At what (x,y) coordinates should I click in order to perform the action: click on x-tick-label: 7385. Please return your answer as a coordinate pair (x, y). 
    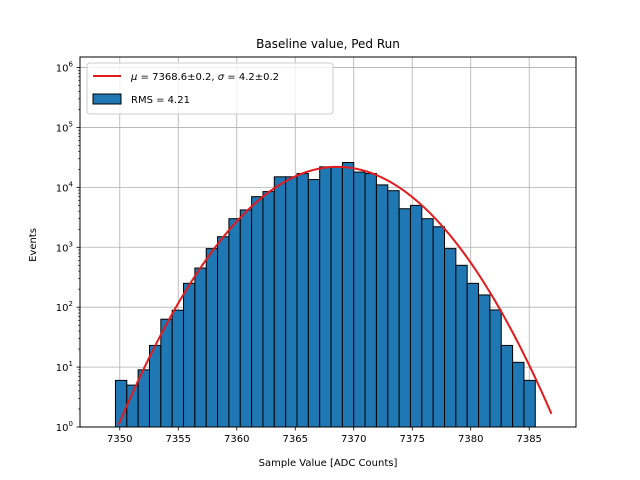
    Looking at the image, I should click on (528, 439).